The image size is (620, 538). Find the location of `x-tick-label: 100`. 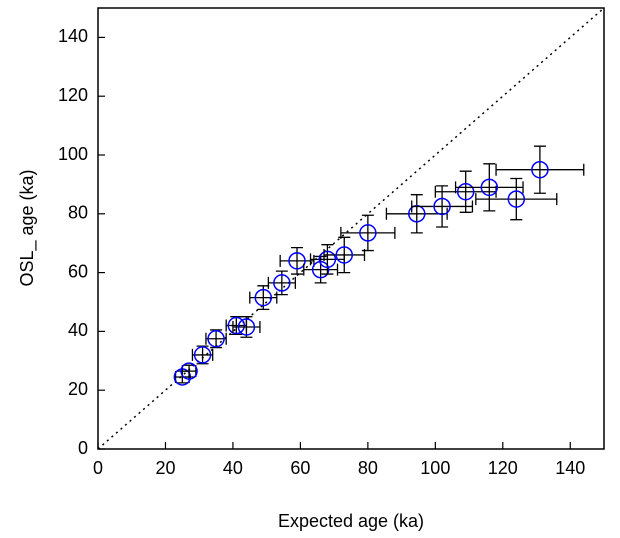

x-tick-label: 100 is located at coordinates (435, 468).